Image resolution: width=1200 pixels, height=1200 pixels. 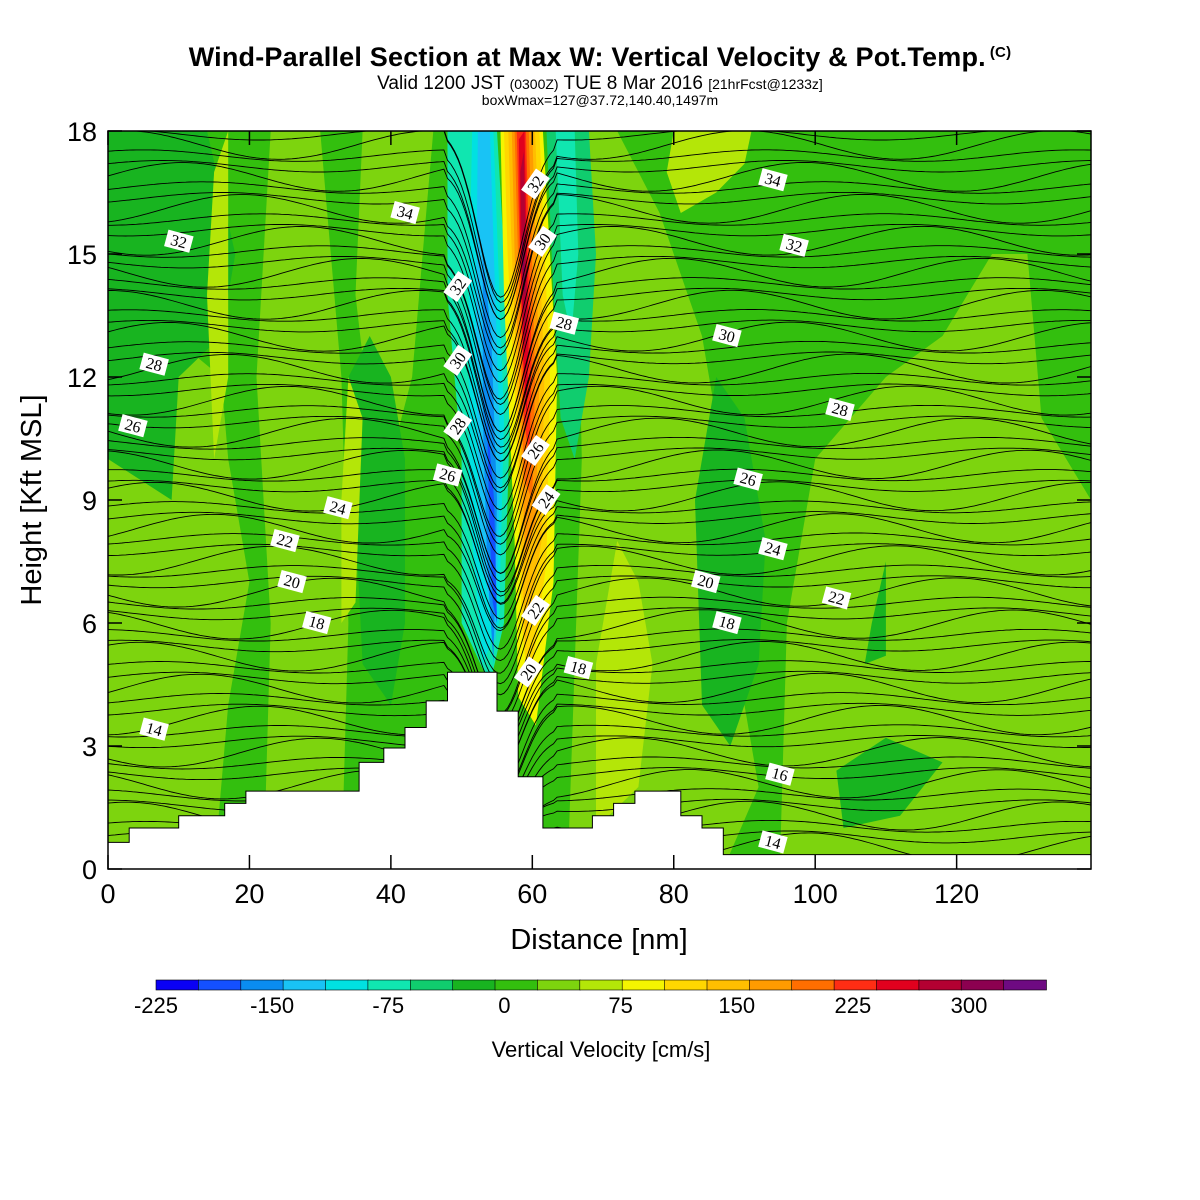 I want to click on colorbar-tick-label: -75, so click(x=388, y=1005).